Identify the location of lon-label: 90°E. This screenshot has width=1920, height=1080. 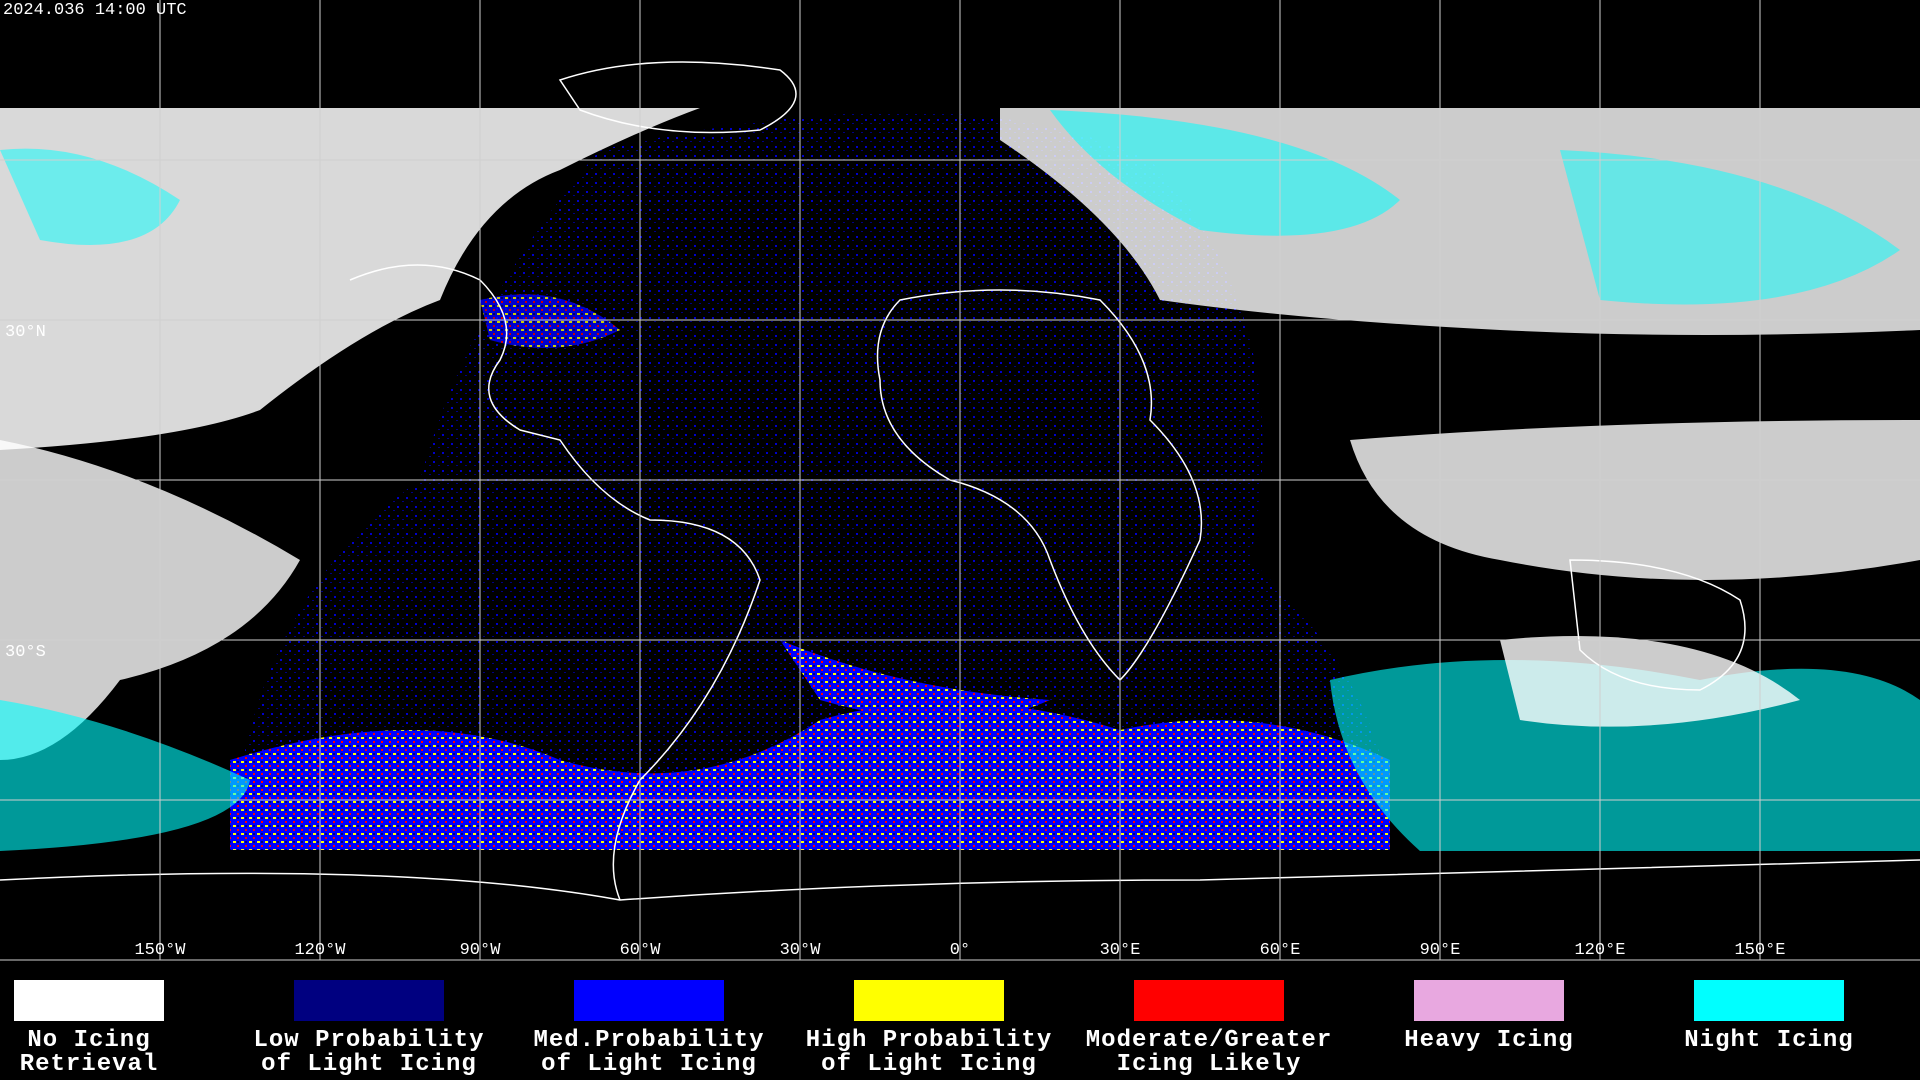
(1440, 950).